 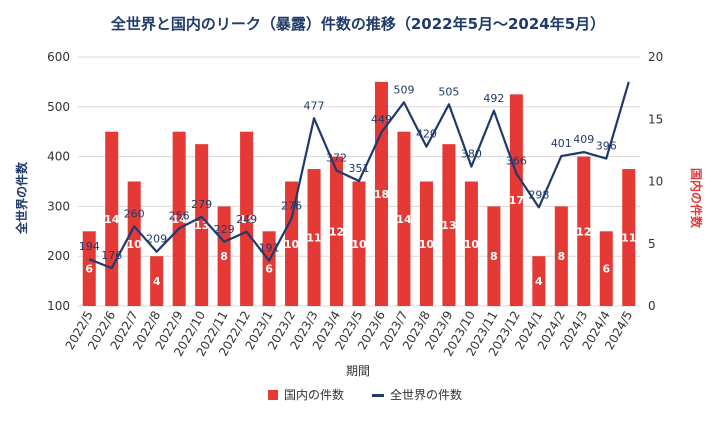 What do you see at coordinates (58, 306) in the screenshot?
I see `left-tick-label: 100` at bounding box center [58, 306].